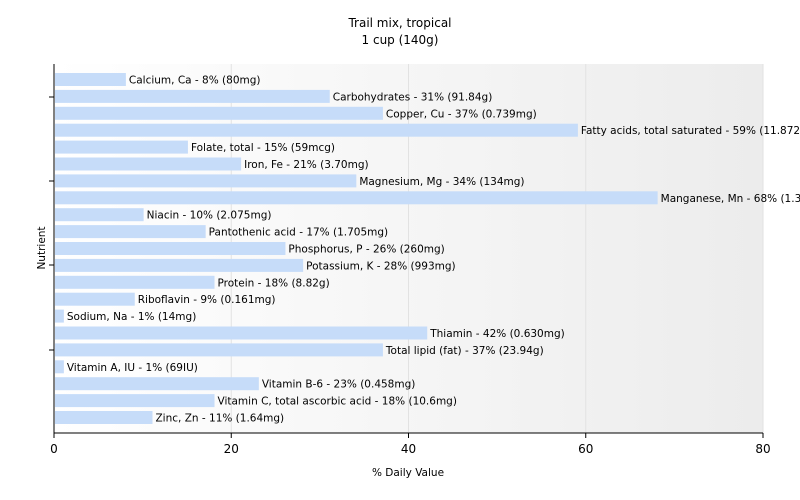 The height and width of the screenshot is (500, 800). I want to click on chart-title: Trail mix, tropical, so click(399, 23).